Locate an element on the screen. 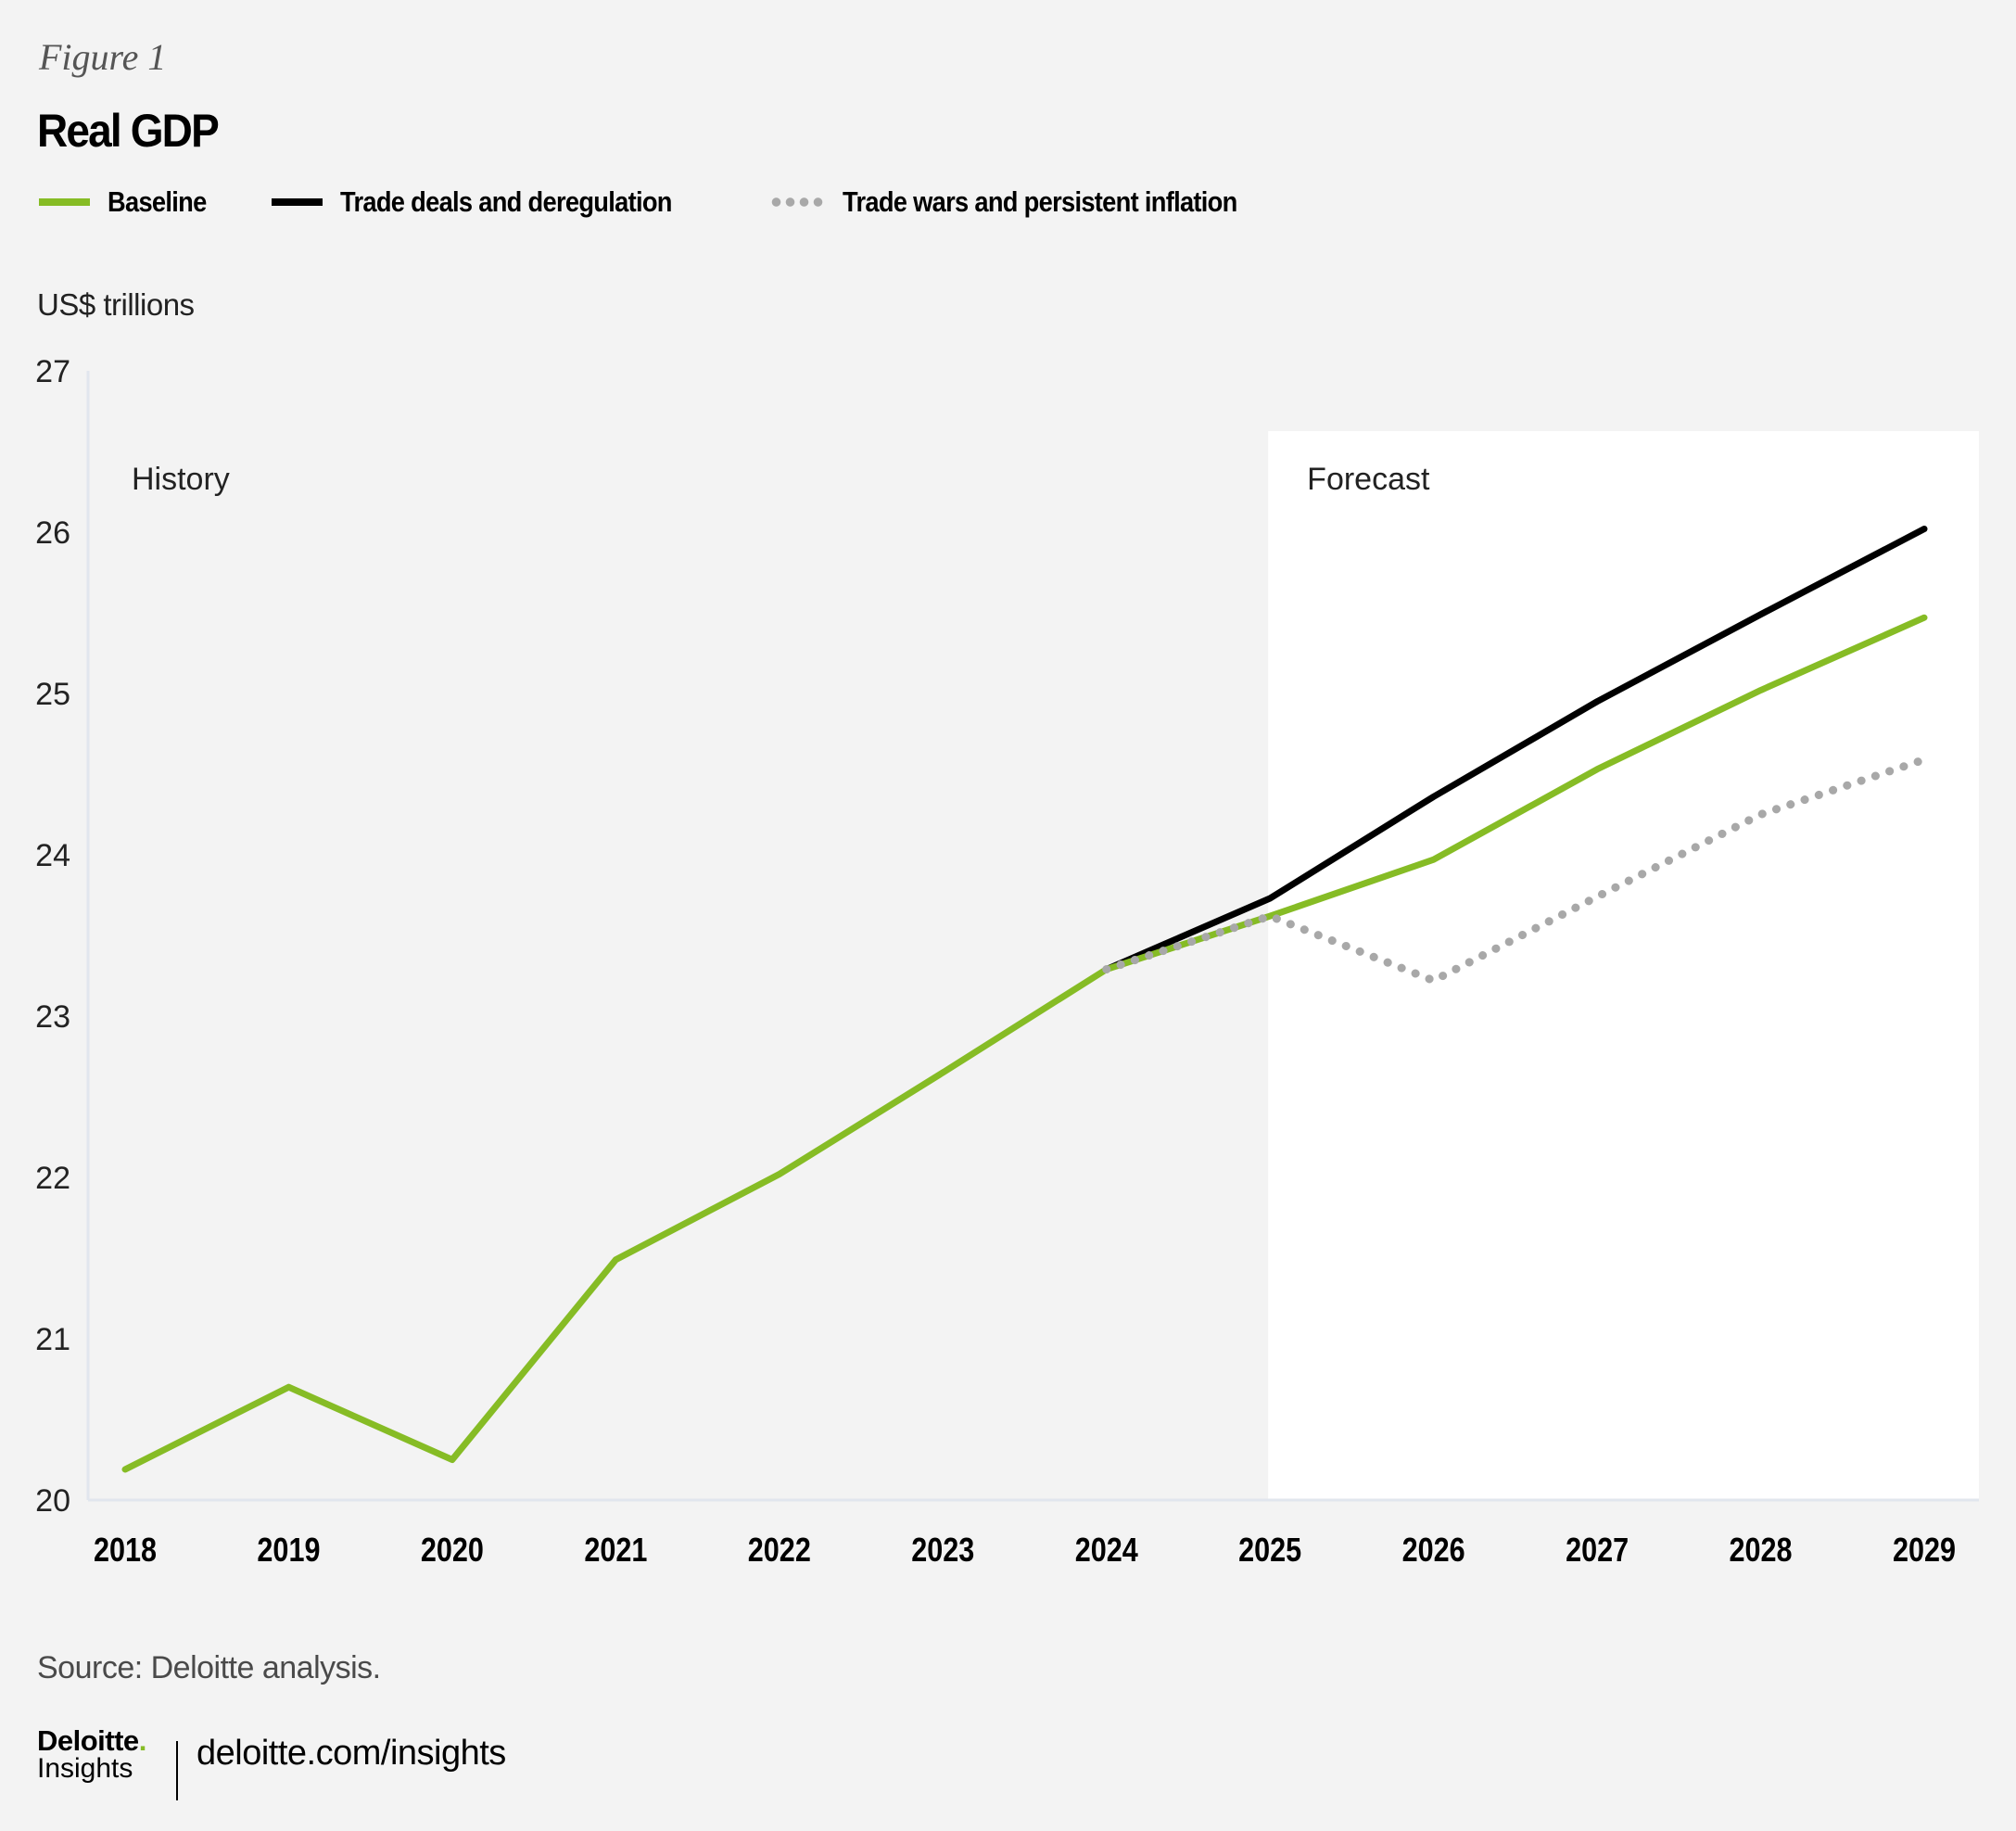 This screenshot has width=2016, height=1831. x-tick-label: 2023 is located at coordinates (943, 1551).